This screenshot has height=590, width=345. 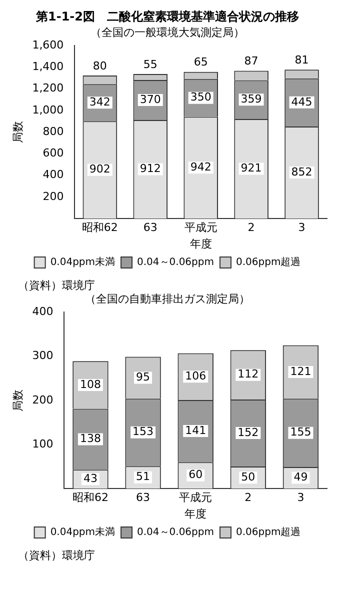 What do you see at coordinates (48, 67) in the screenshot?
I see `y-tick-label: 1,400` at bounding box center [48, 67].